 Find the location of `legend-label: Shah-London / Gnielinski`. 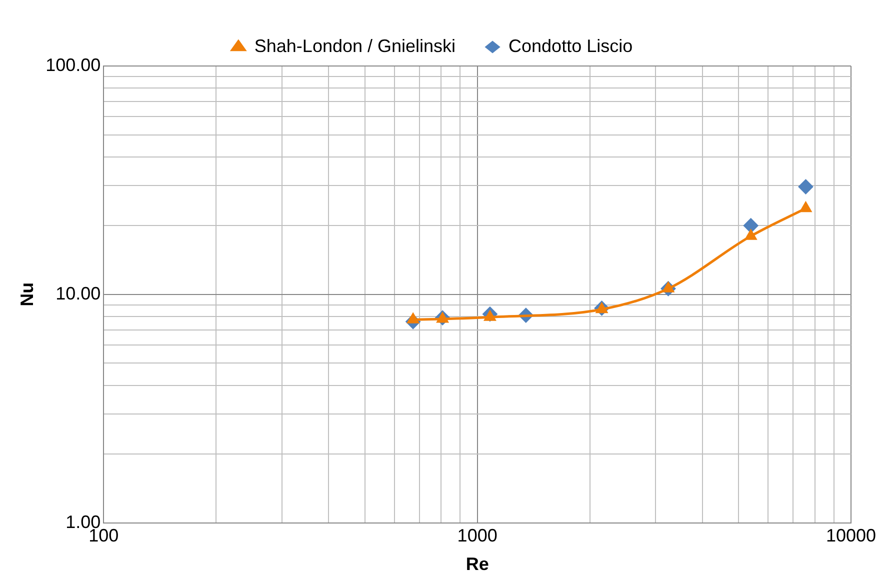

legend-label: Shah-London / Gnielinski is located at coordinates (355, 46).